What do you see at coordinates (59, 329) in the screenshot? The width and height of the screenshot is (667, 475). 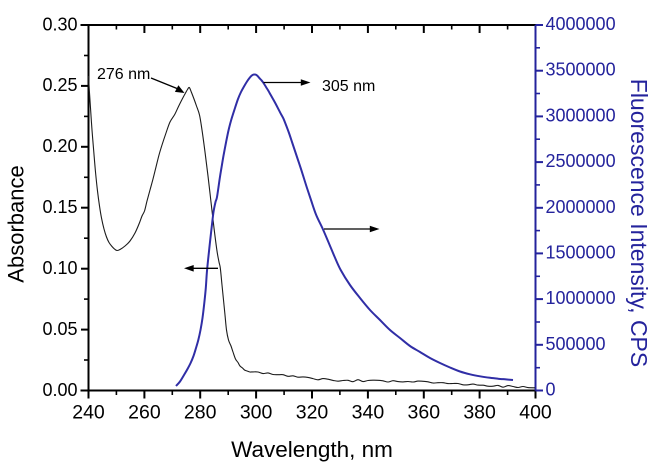 I see `svg-text: 0.05` at bounding box center [59, 329].